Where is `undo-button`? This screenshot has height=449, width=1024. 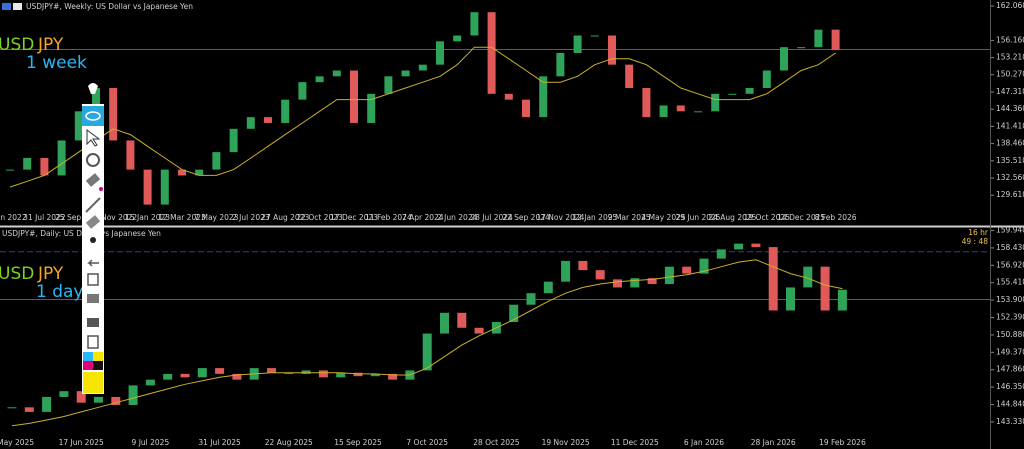
undo-button is located at coordinates (93, 263).